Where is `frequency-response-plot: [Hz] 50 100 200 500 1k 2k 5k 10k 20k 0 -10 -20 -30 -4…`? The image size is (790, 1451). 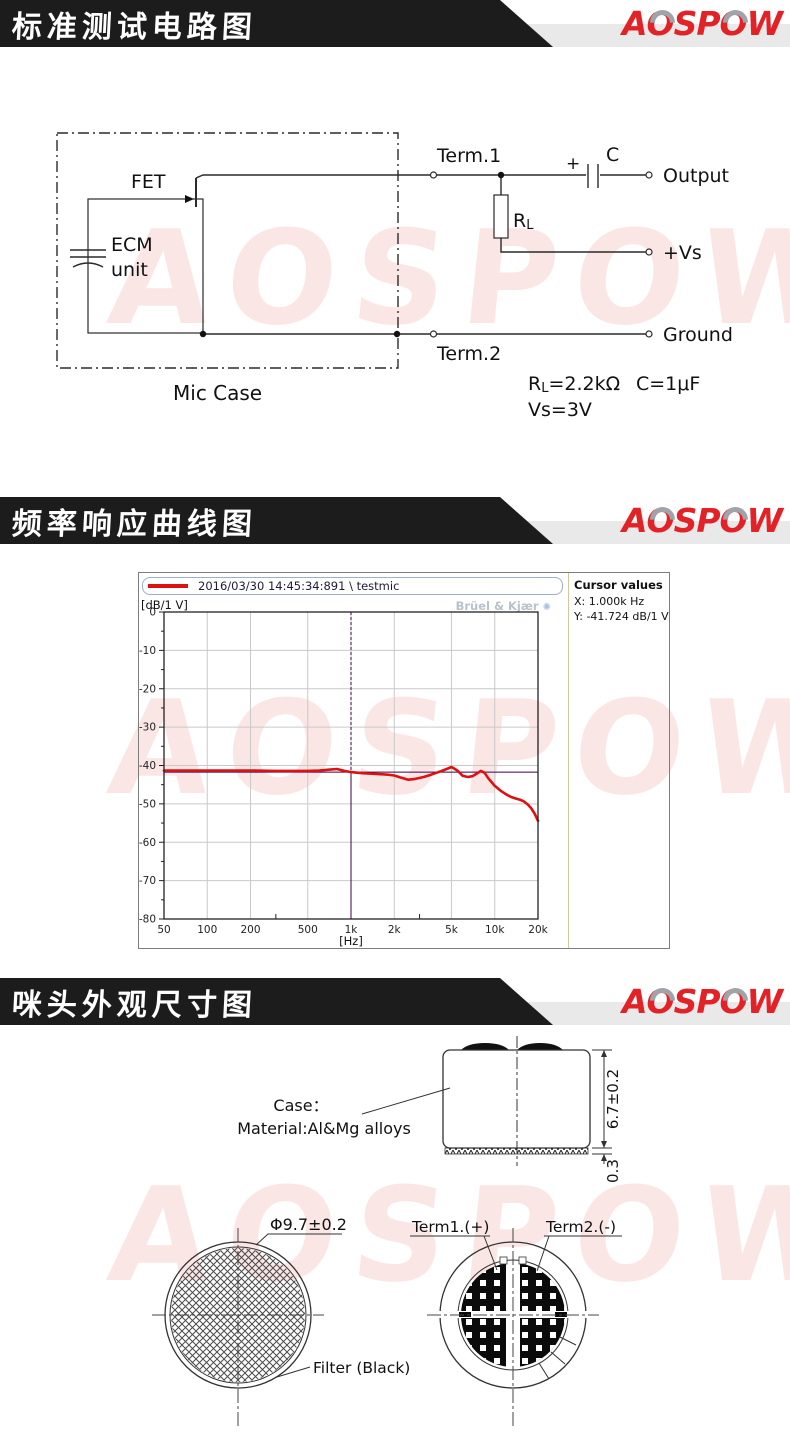 frequency-response-plot: [Hz] 50 100 200 500 1k 2k 5k 10k 20k 0 -10 -20 -30 -4… is located at coordinates (344, 778).